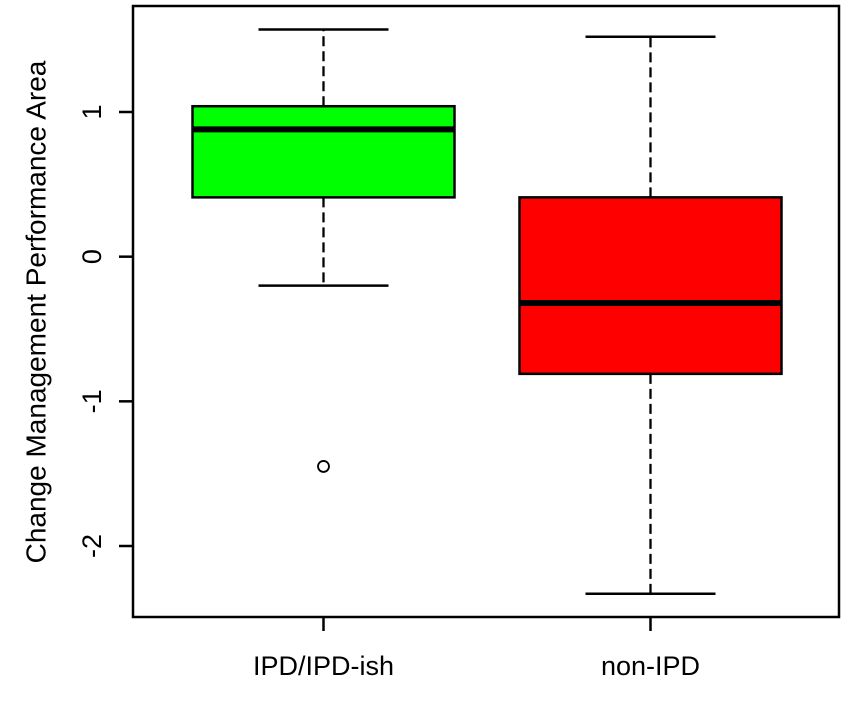 This screenshot has height=727, width=850. What do you see at coordinates (650, 666) in the screenshot?
I see `x-category-label: non-IPD` at bounding box center [650, 666].